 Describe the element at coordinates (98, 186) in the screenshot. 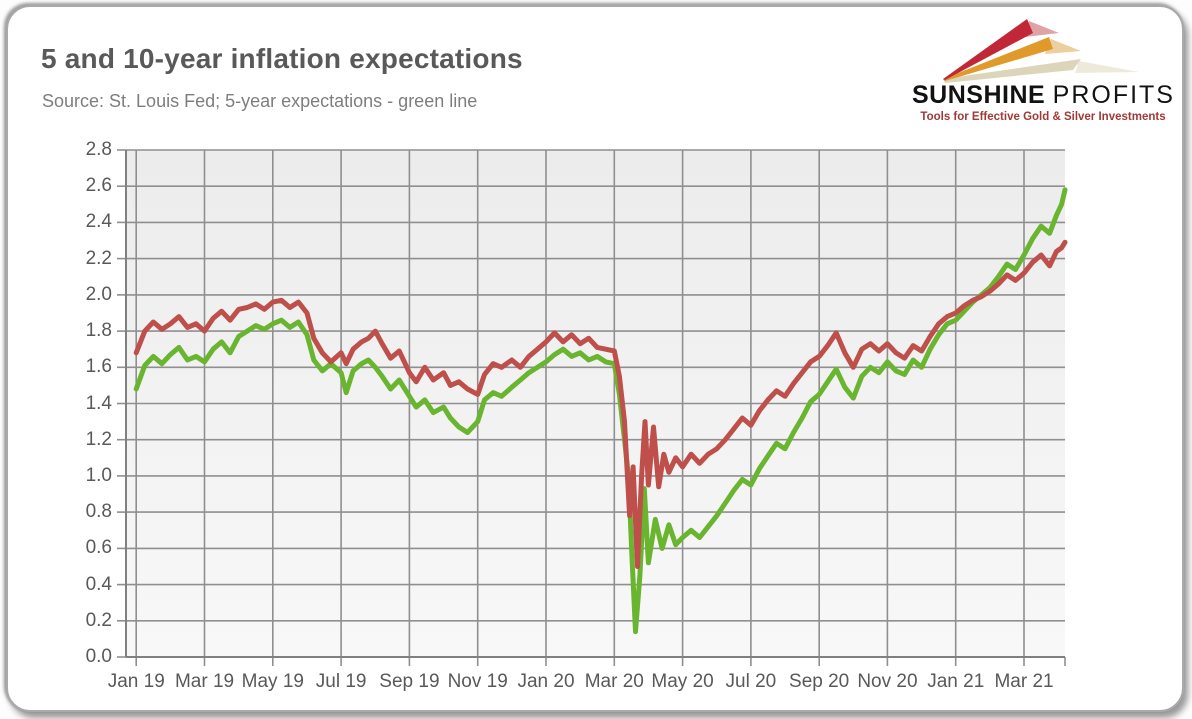

I see `y-axis-tick-label: 2.6` at that location.